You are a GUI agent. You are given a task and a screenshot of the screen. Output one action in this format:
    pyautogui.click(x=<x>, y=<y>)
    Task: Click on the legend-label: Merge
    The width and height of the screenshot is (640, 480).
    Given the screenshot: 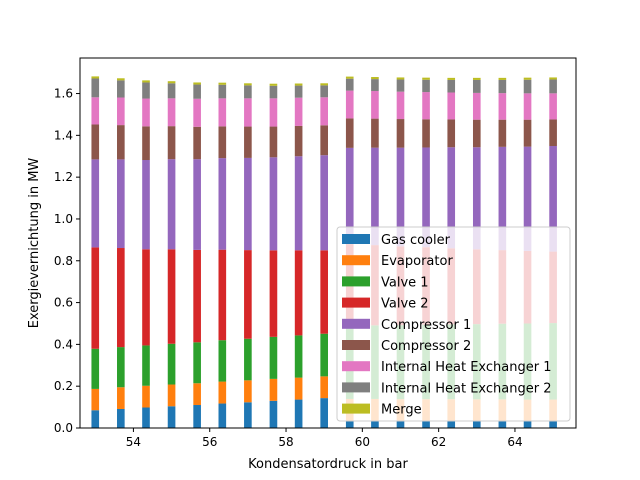 What is the action you would take?
    pyautogui.click(x=401, y=410)
    